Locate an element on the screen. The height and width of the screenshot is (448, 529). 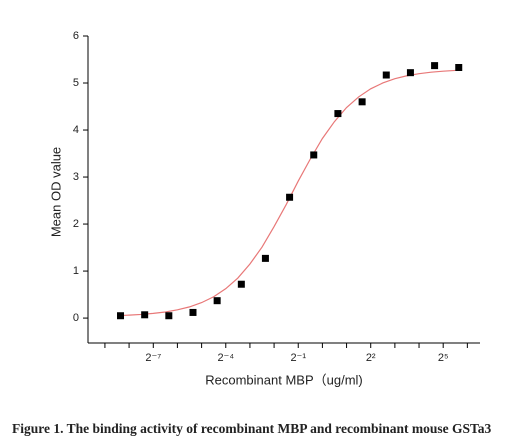
x-tick-label: 2² is located at coordinates (371, 358).